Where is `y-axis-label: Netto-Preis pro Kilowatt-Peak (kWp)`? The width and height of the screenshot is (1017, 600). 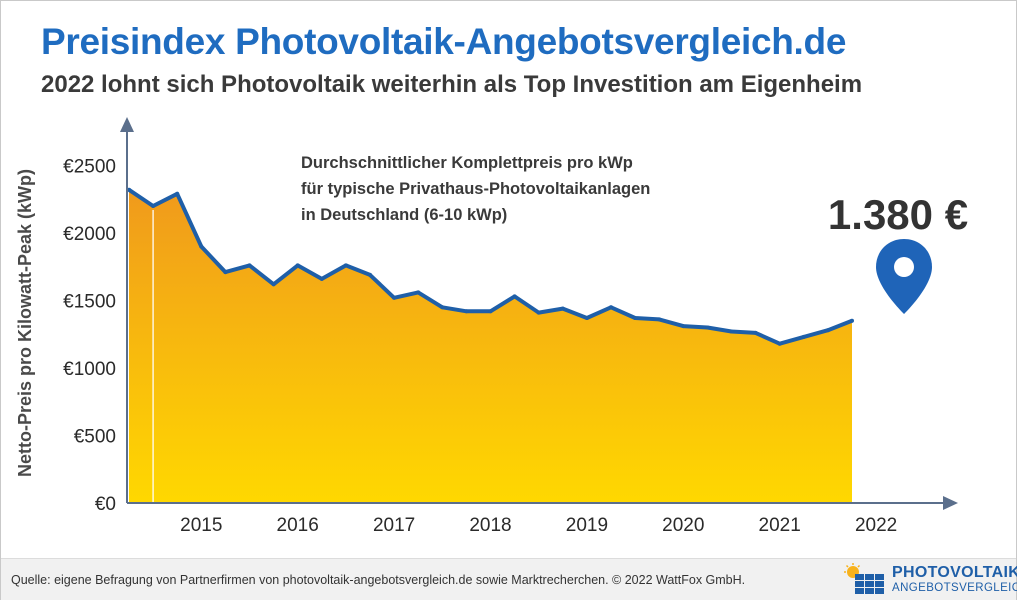 y-axis-label: Netto-Preis pro Kilowatt-Peak (kWp) is located at coordinates (25, 323).